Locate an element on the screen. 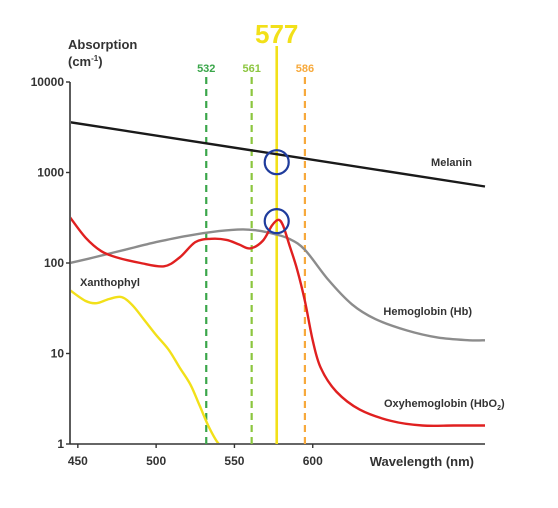 Image resolution: width=558 pixels, height=508 pixels. y-ticks: 1 10 100 1000 10000 is located at coordinates (50, 263).